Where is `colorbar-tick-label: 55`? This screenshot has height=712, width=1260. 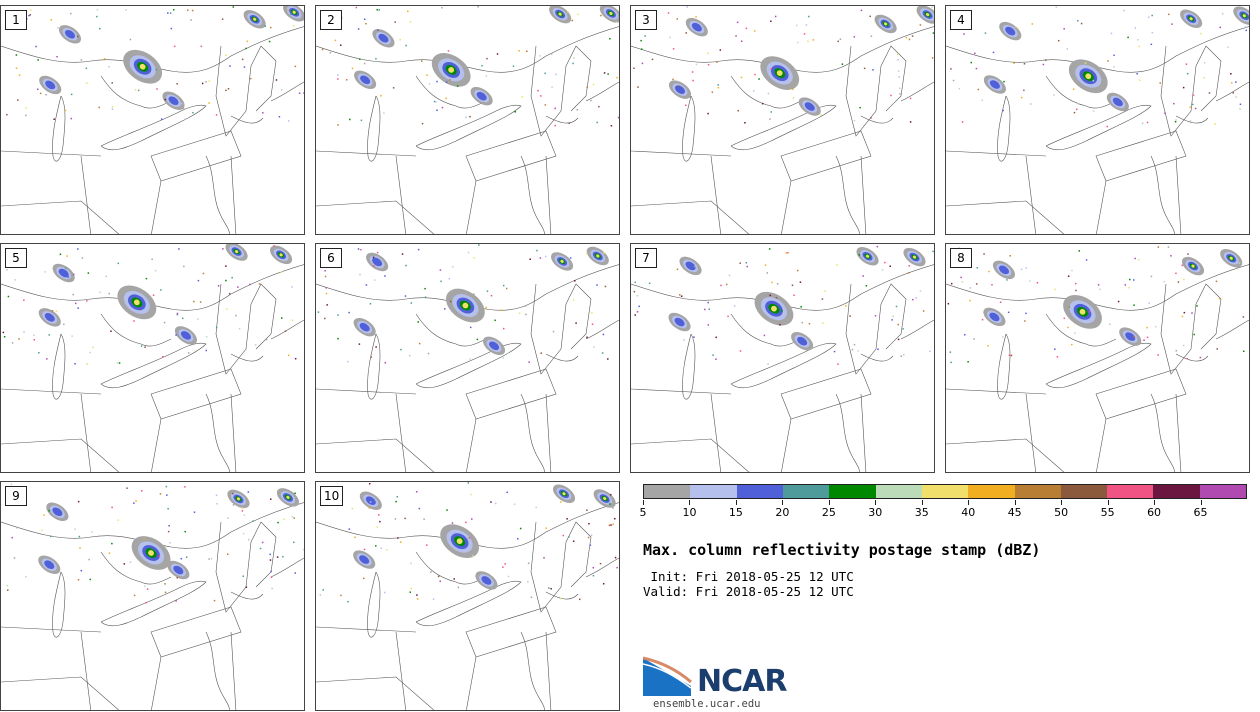
colorbar-tick-label: 55 is located at coordinates (1107, 512).